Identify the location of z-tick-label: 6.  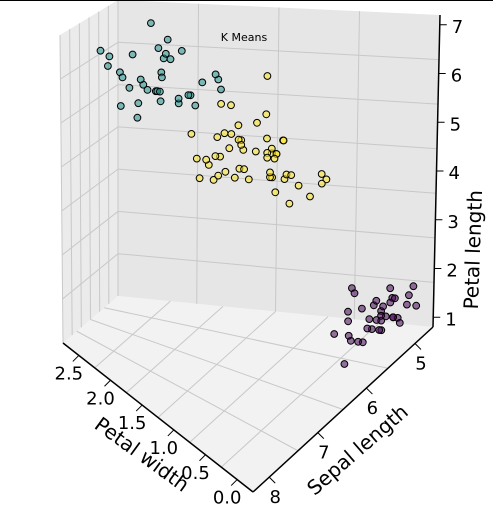
(456, 76).